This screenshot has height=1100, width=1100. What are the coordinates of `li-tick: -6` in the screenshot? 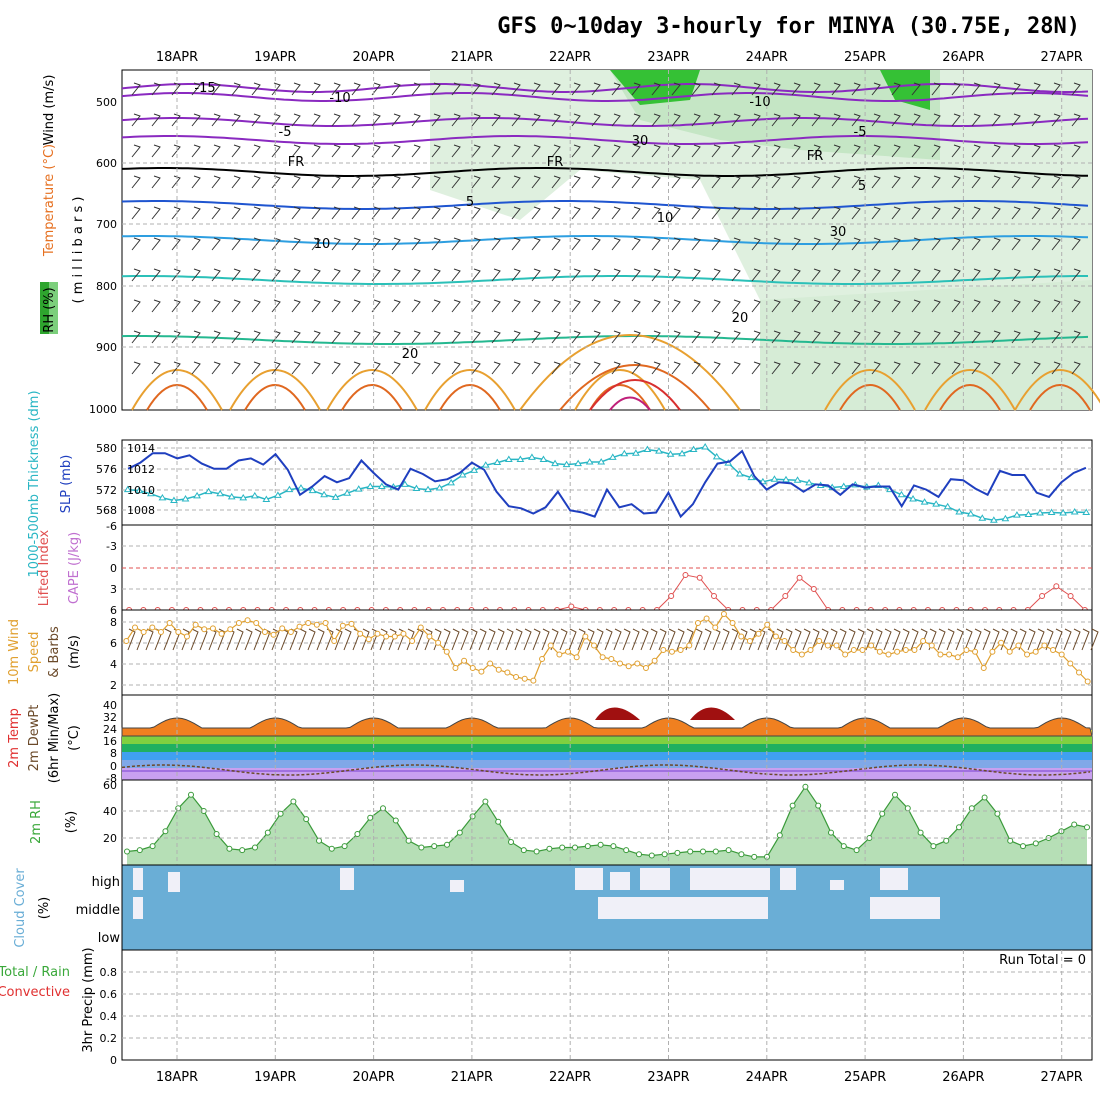 It's located at (111, 526).